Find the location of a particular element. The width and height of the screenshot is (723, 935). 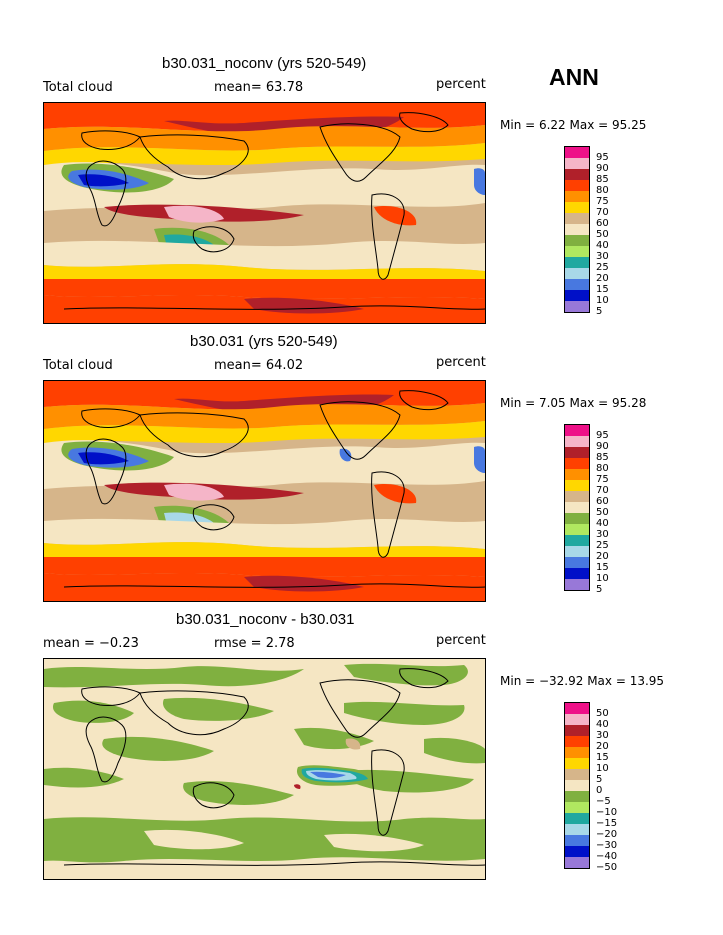

panel-1-minmax: Min = 6.22 Max = 95.25 is located at coordinates (573, 125).